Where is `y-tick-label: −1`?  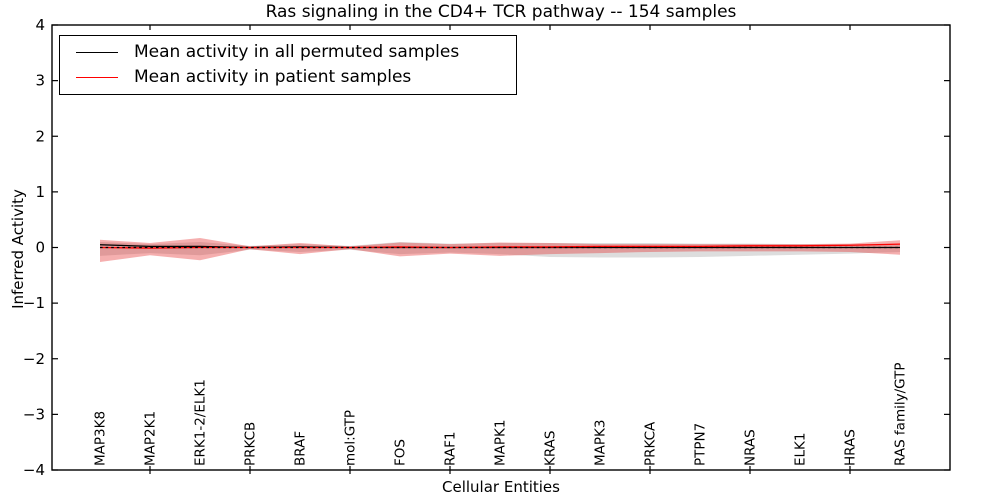
y-tick-label: −1 is located at coordinates (34, 303).